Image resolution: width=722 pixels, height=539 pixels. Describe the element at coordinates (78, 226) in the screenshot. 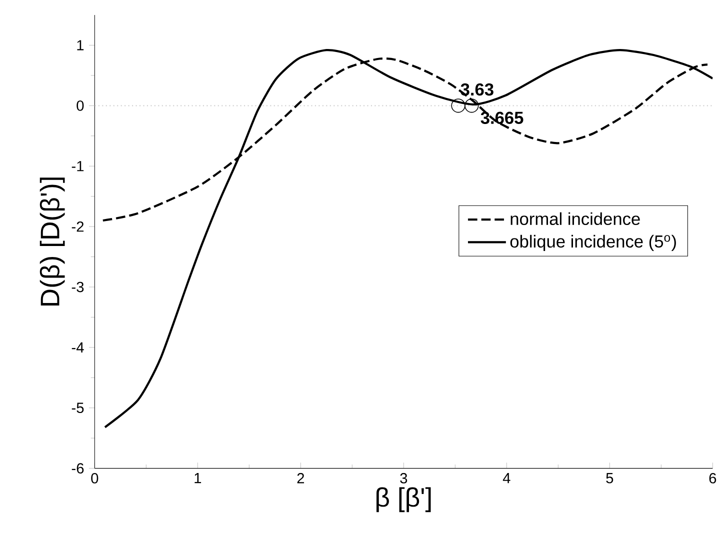

I see `y-tick-label: -2` at that location.